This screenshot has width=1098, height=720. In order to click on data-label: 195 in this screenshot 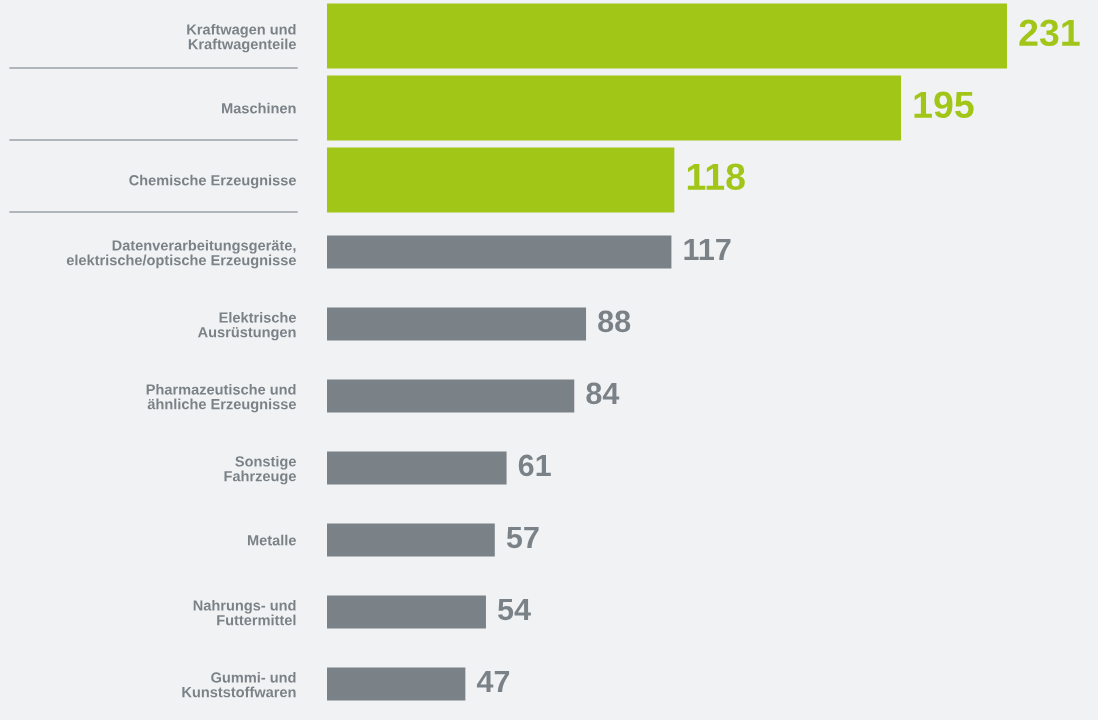, I will do `click(944, 105)`.